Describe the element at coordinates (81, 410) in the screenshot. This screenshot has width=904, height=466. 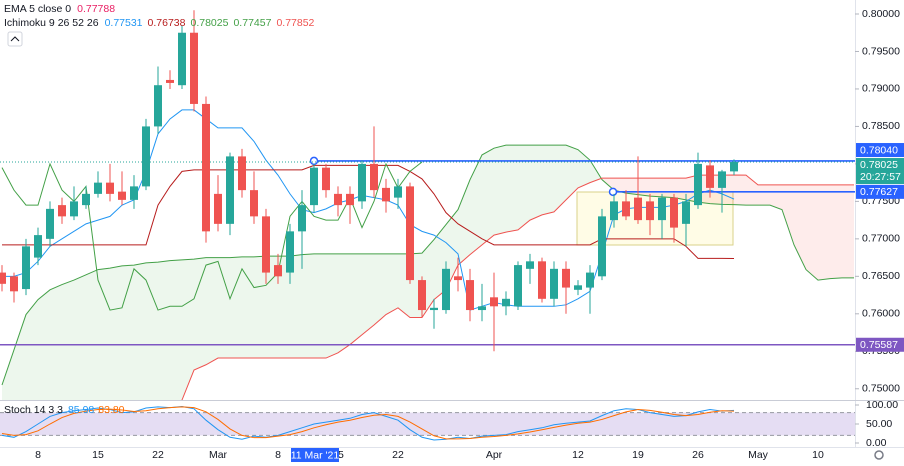
I see `stoch-reading: 85.98` at that location.